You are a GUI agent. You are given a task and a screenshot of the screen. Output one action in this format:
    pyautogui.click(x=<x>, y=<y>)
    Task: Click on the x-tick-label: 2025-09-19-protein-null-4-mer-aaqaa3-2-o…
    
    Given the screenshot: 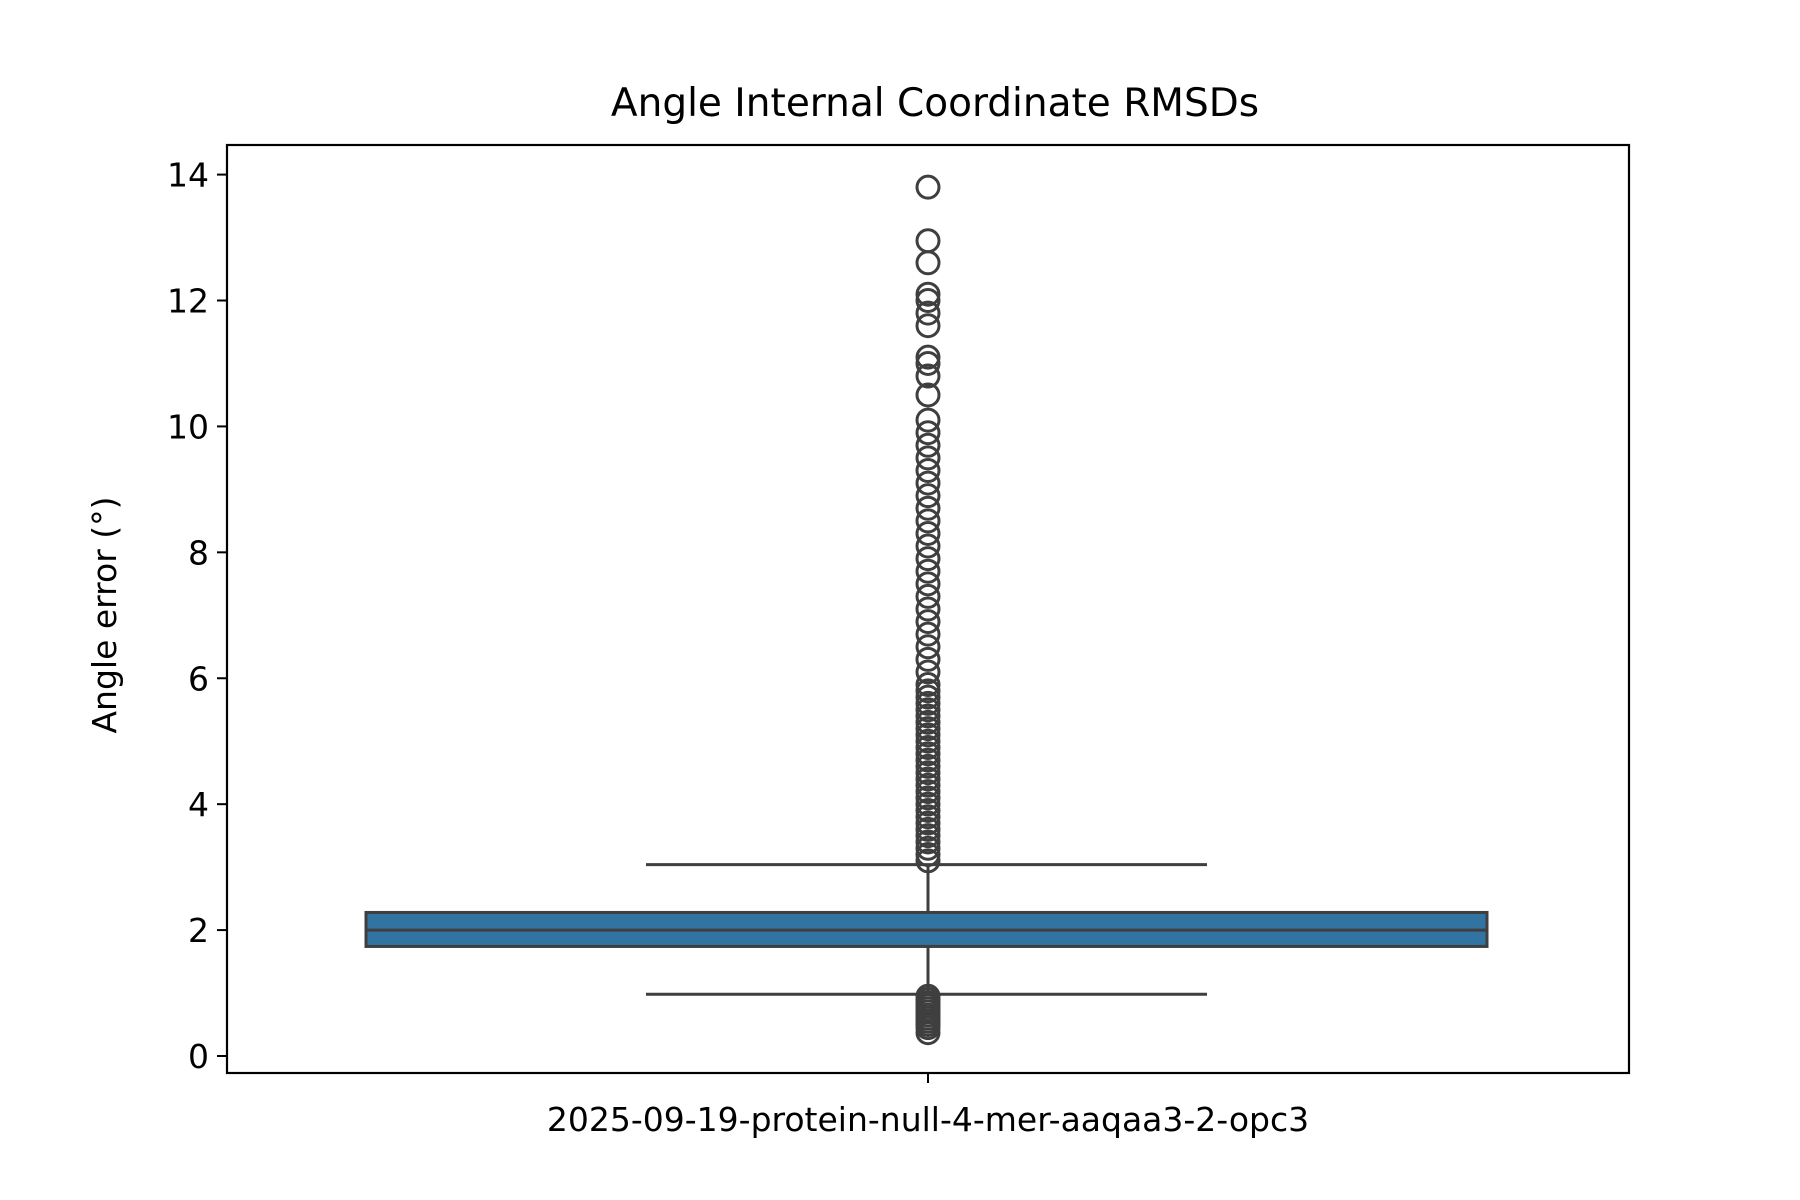 What is the action you would take?
    pyautogui.click(x=928, y=1119)
    